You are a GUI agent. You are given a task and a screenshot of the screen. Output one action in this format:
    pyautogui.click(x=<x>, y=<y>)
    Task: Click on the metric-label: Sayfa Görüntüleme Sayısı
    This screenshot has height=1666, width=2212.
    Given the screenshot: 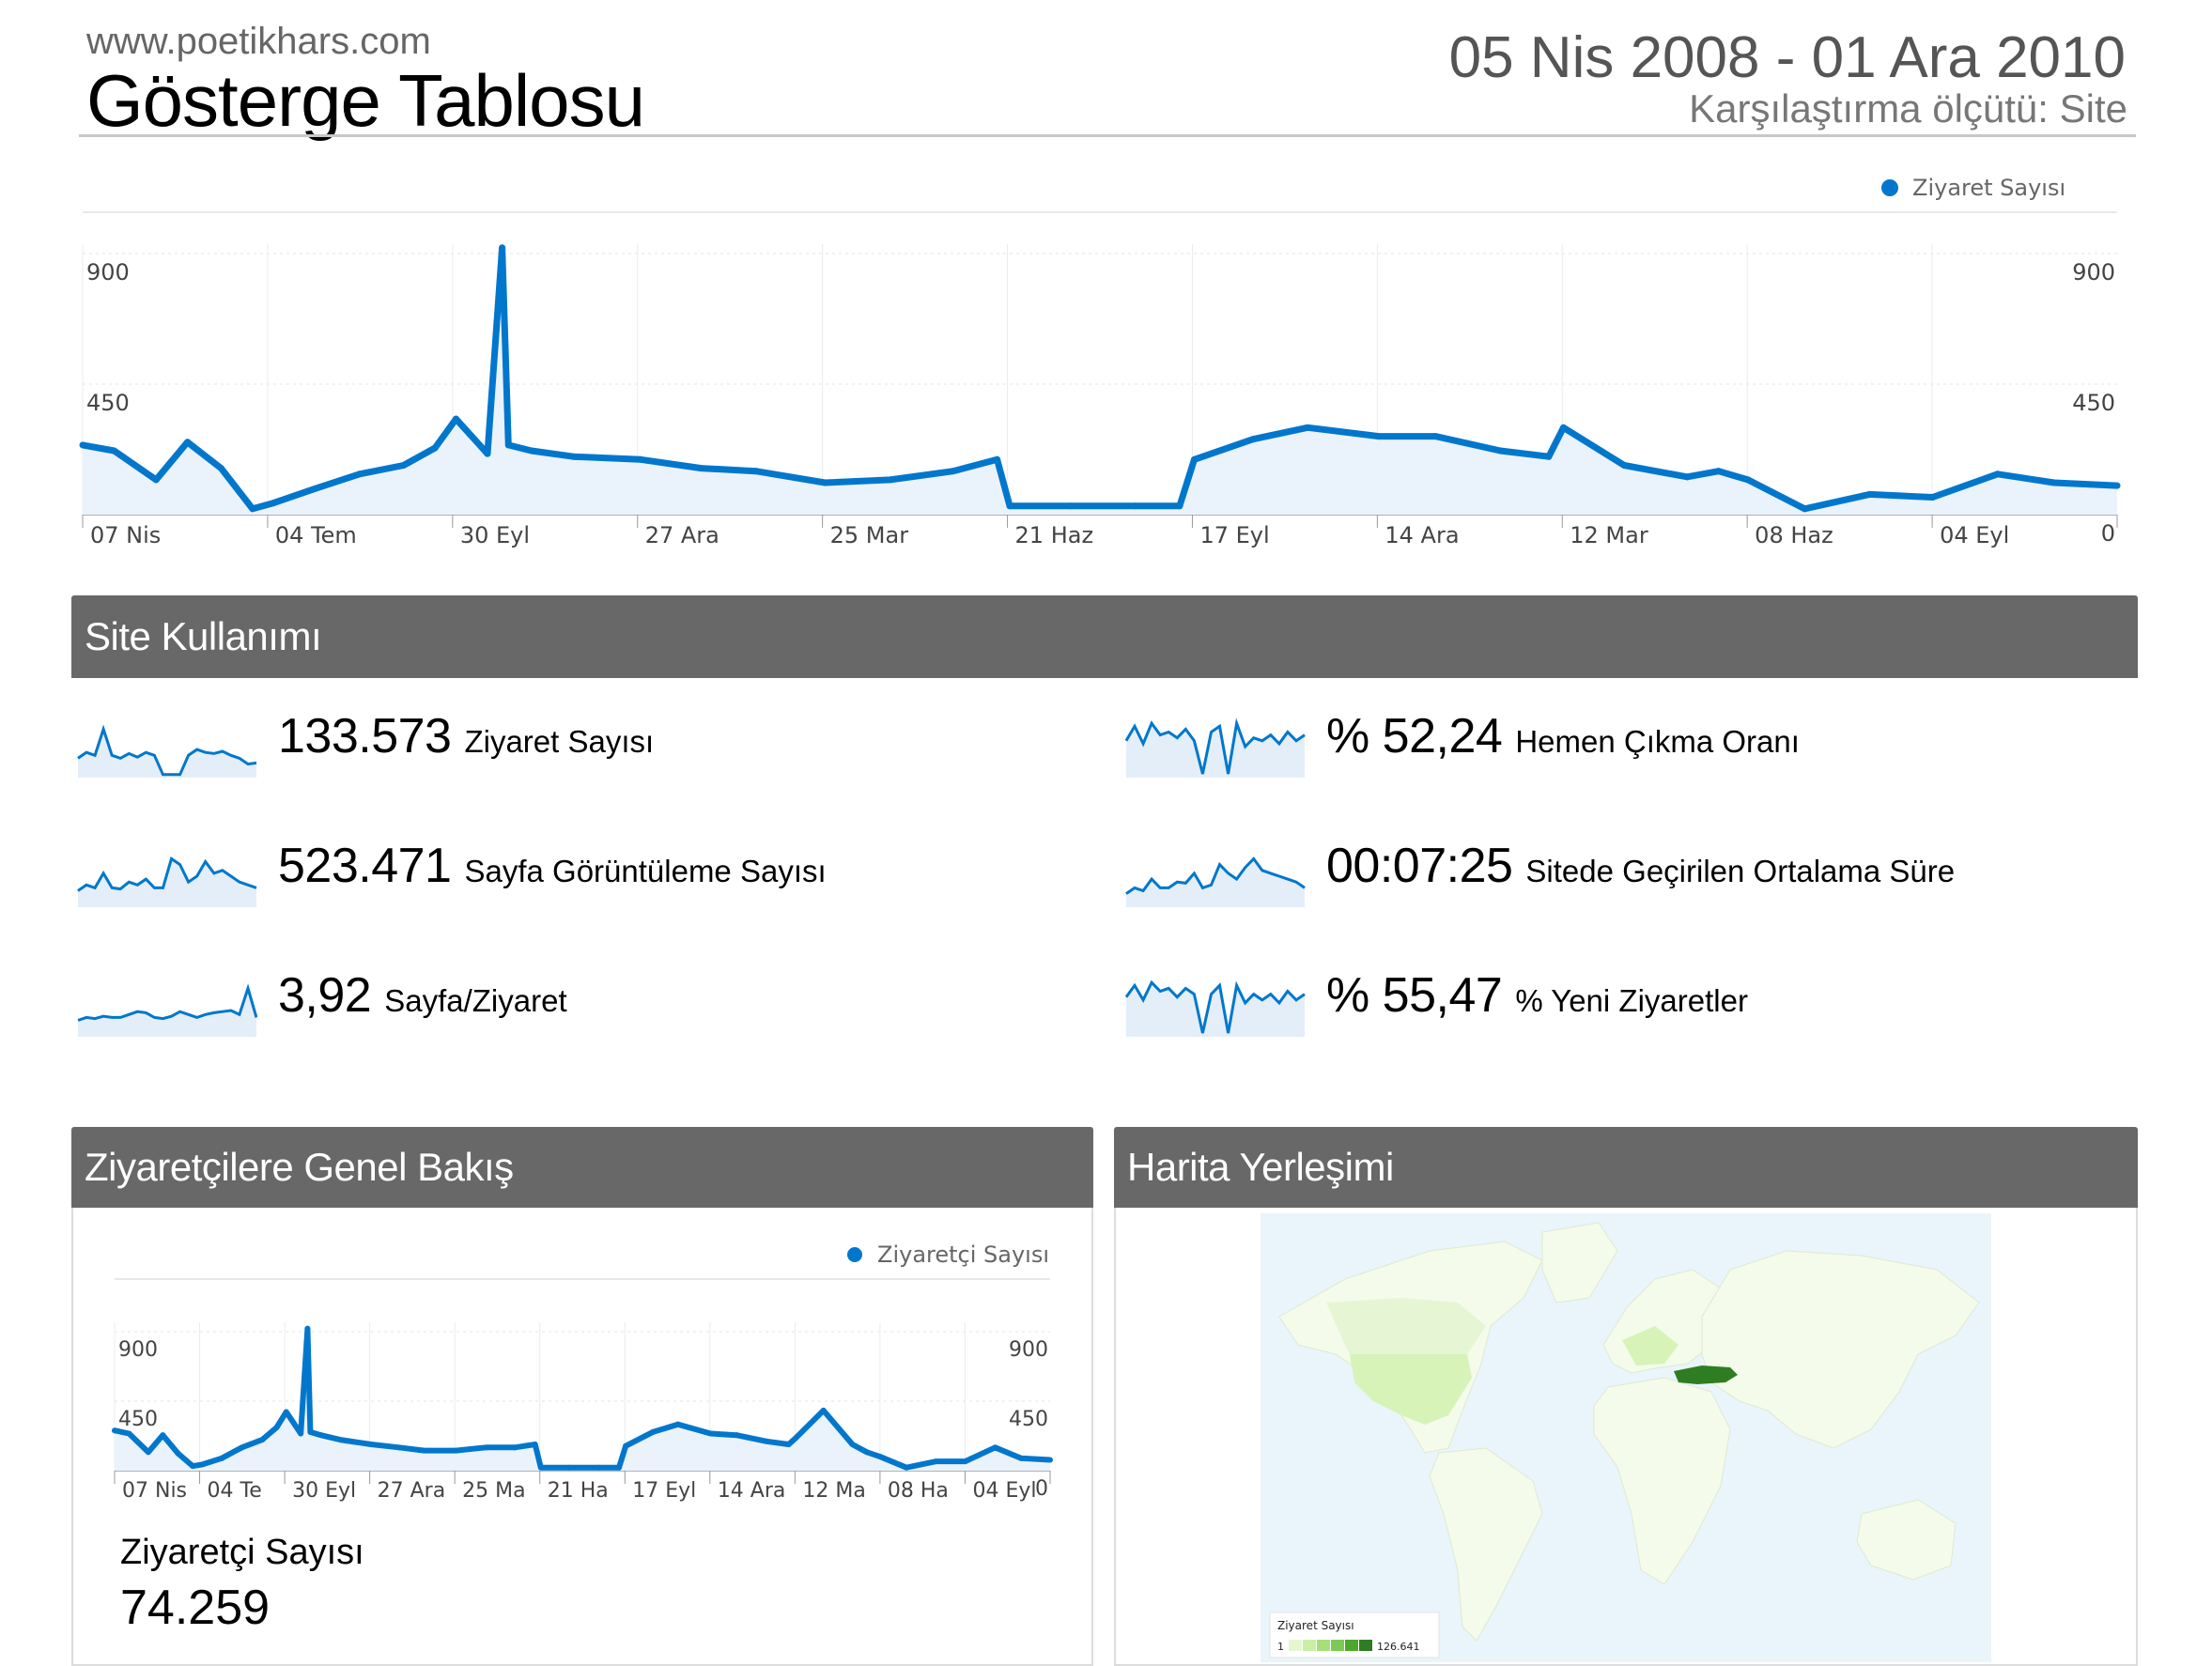 What is the action you would take?
    pyautogui.click(x=645, y=871)
    